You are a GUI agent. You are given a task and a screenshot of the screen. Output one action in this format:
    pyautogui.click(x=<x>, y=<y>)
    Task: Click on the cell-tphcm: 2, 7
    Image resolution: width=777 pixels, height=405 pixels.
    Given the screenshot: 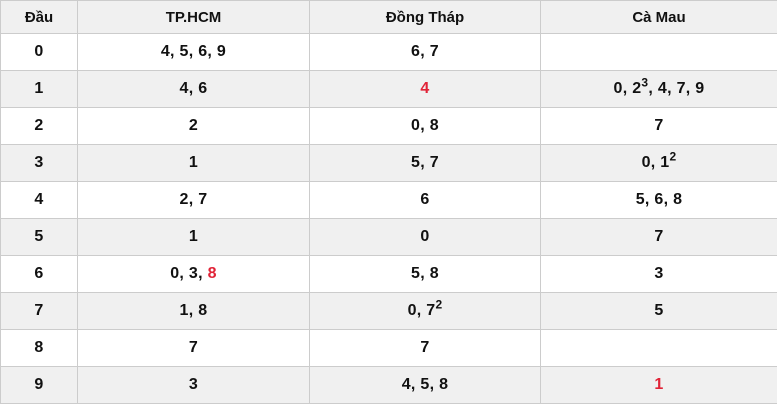 What is the action you would take?
    pyautogui.click(x=193, y=200)
    